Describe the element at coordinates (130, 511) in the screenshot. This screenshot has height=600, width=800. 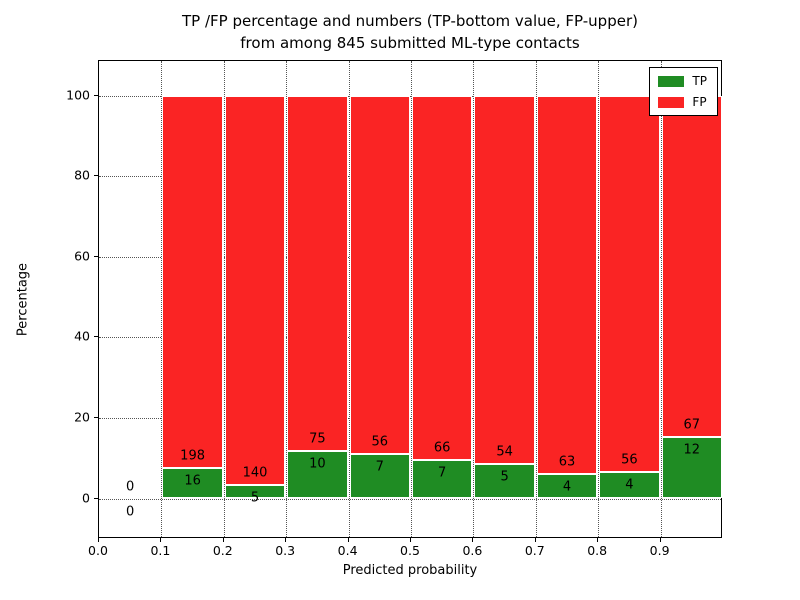
I see `tp-count-label: 0` at that location.